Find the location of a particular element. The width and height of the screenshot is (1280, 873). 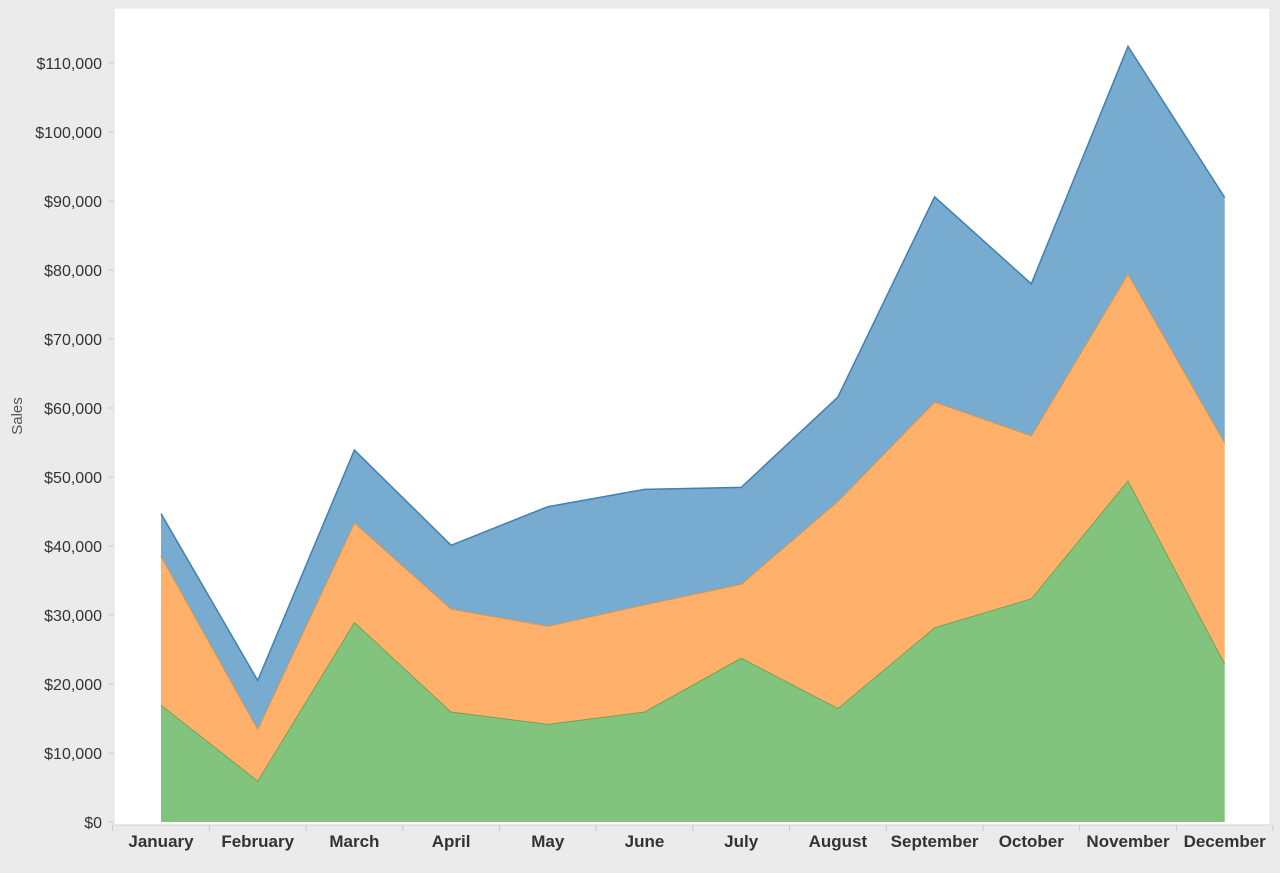

x-tick-label: May is located at coordinates (548, 841).